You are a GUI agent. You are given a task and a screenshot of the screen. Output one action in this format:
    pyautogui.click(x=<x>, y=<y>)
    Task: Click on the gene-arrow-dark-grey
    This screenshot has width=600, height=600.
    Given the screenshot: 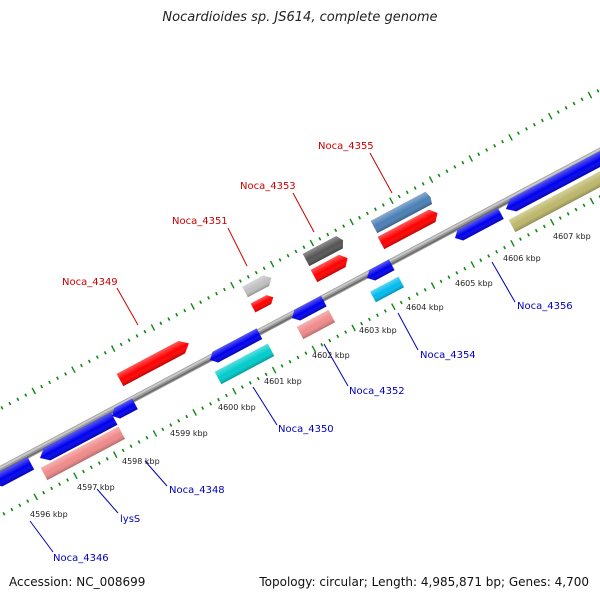 What is the action you would take?
    pyautogui.click(x=324, y=250)
    